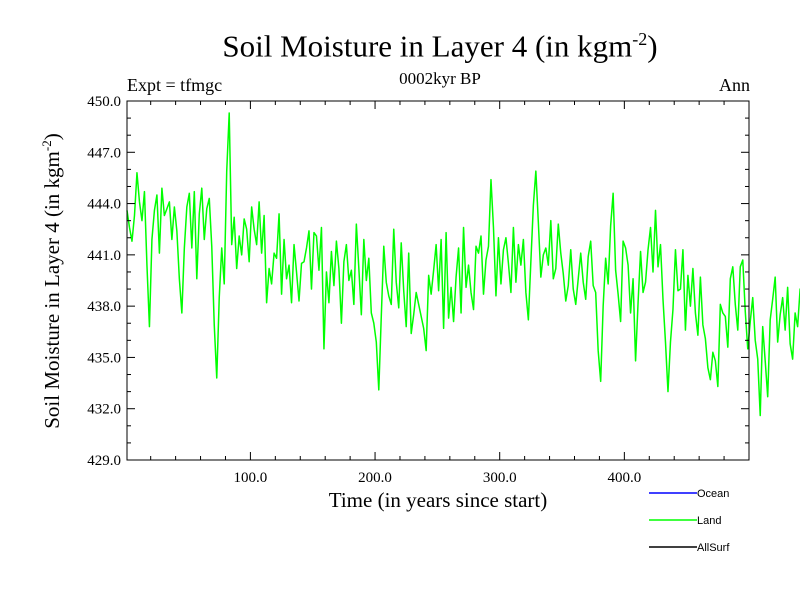 The height and width of the screenshot is (600, 800). I want to click on y-tick-label: 450.0, so click(104, 102).